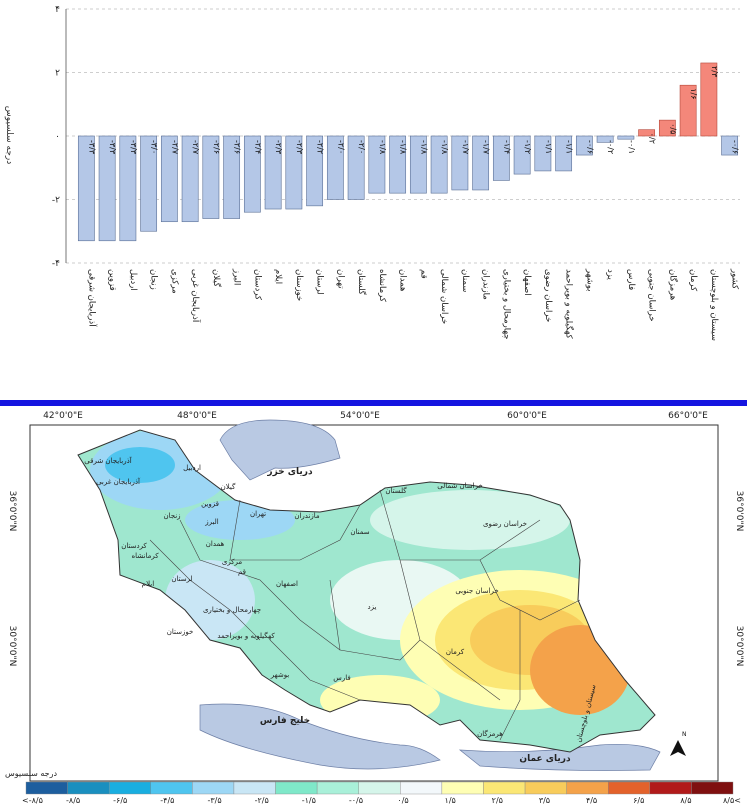  I want to click on category-label: زنجان, so click(154, 279).